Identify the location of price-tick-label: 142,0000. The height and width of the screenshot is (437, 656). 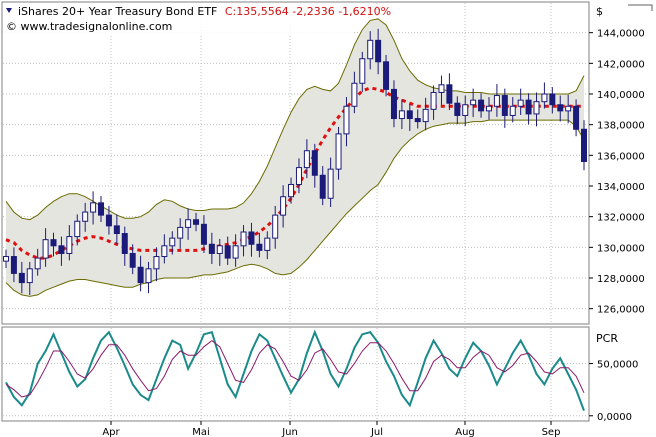
(621, 64).